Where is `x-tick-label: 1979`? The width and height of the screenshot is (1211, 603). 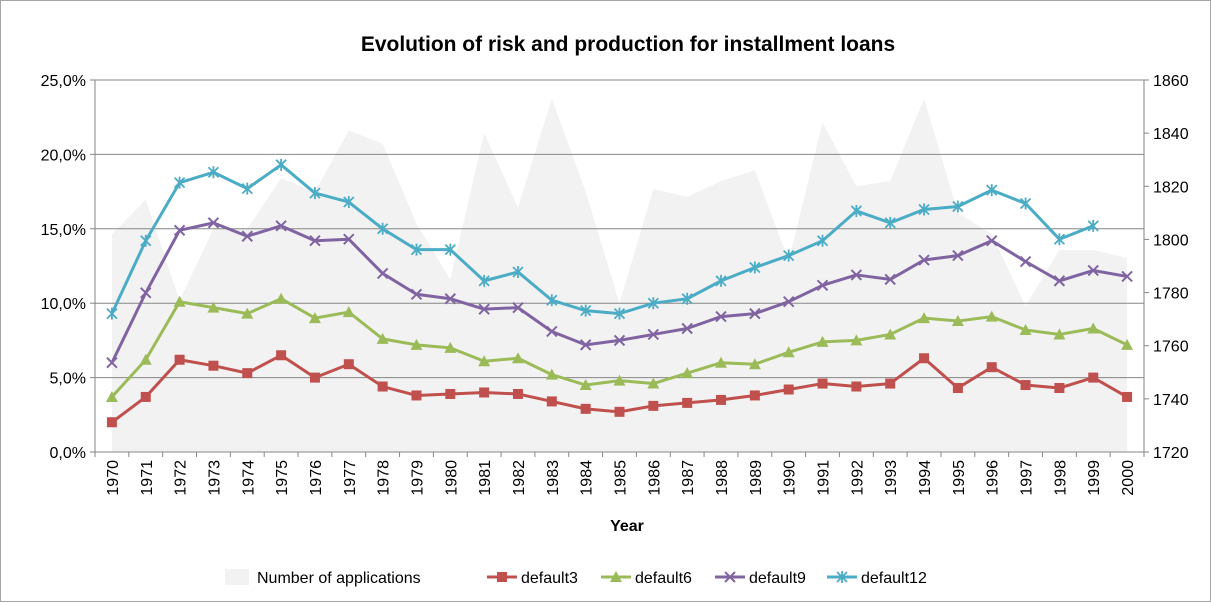 x-tick-label: 1979 is located at coordinates (417, 478).